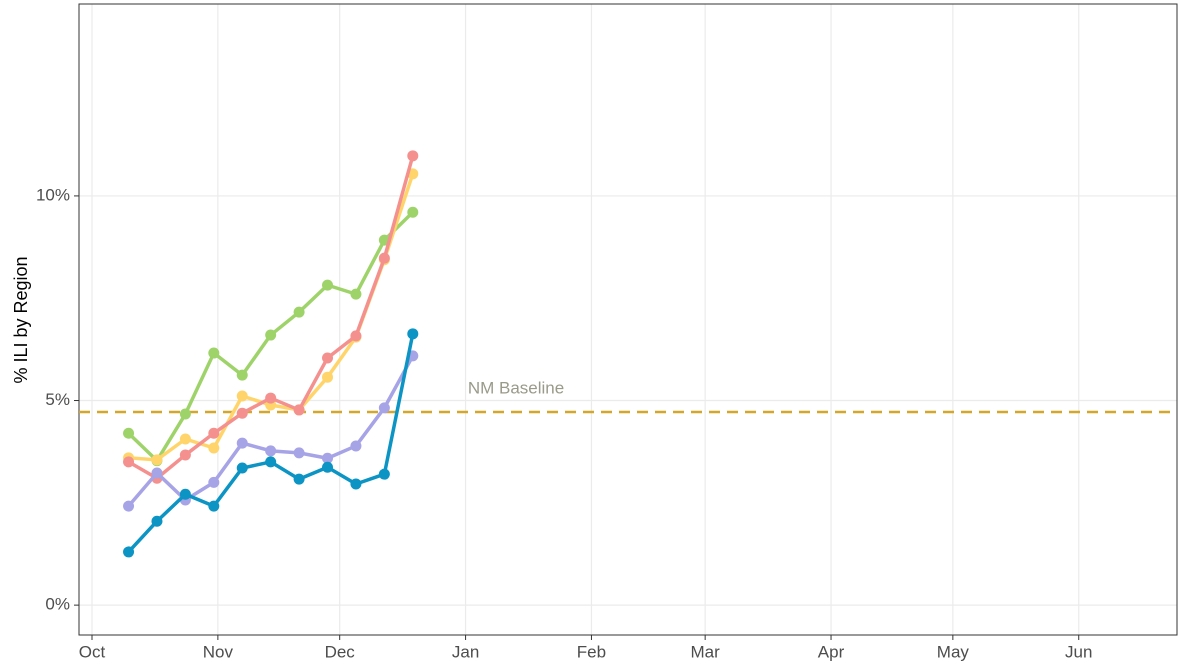  What do you see at coordinates (53, 194) in the screenshot?
I see `y-tick-label: 10%` at bounding box center [53, 194].